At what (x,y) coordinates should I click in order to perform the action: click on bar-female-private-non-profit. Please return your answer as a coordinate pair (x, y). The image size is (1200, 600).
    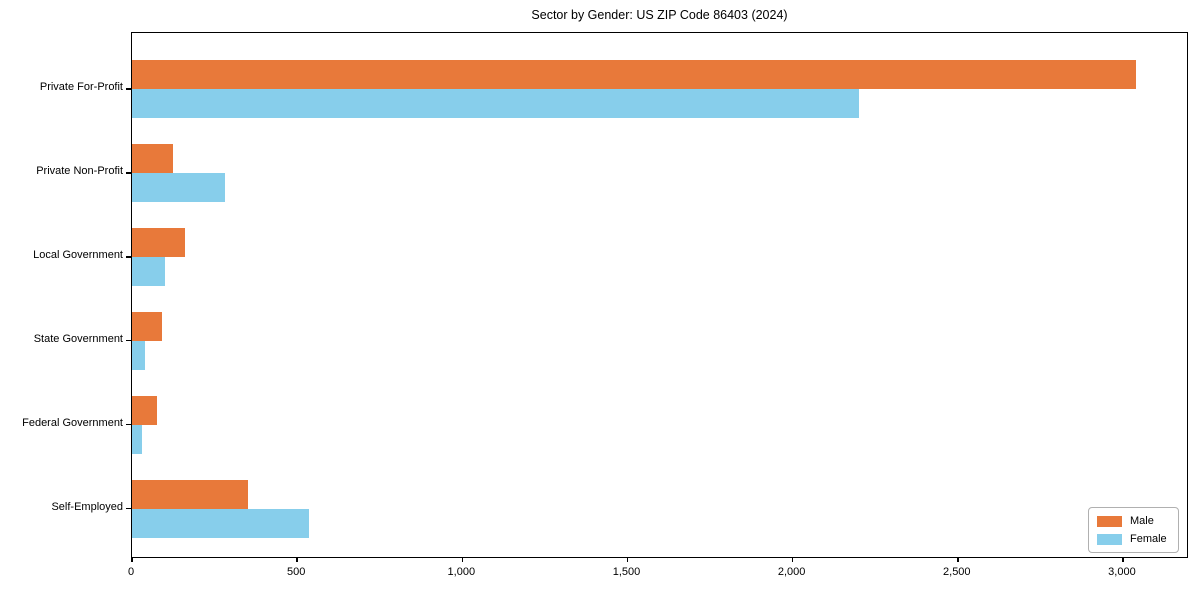
    Looking at the image, I should click on (178, 187).